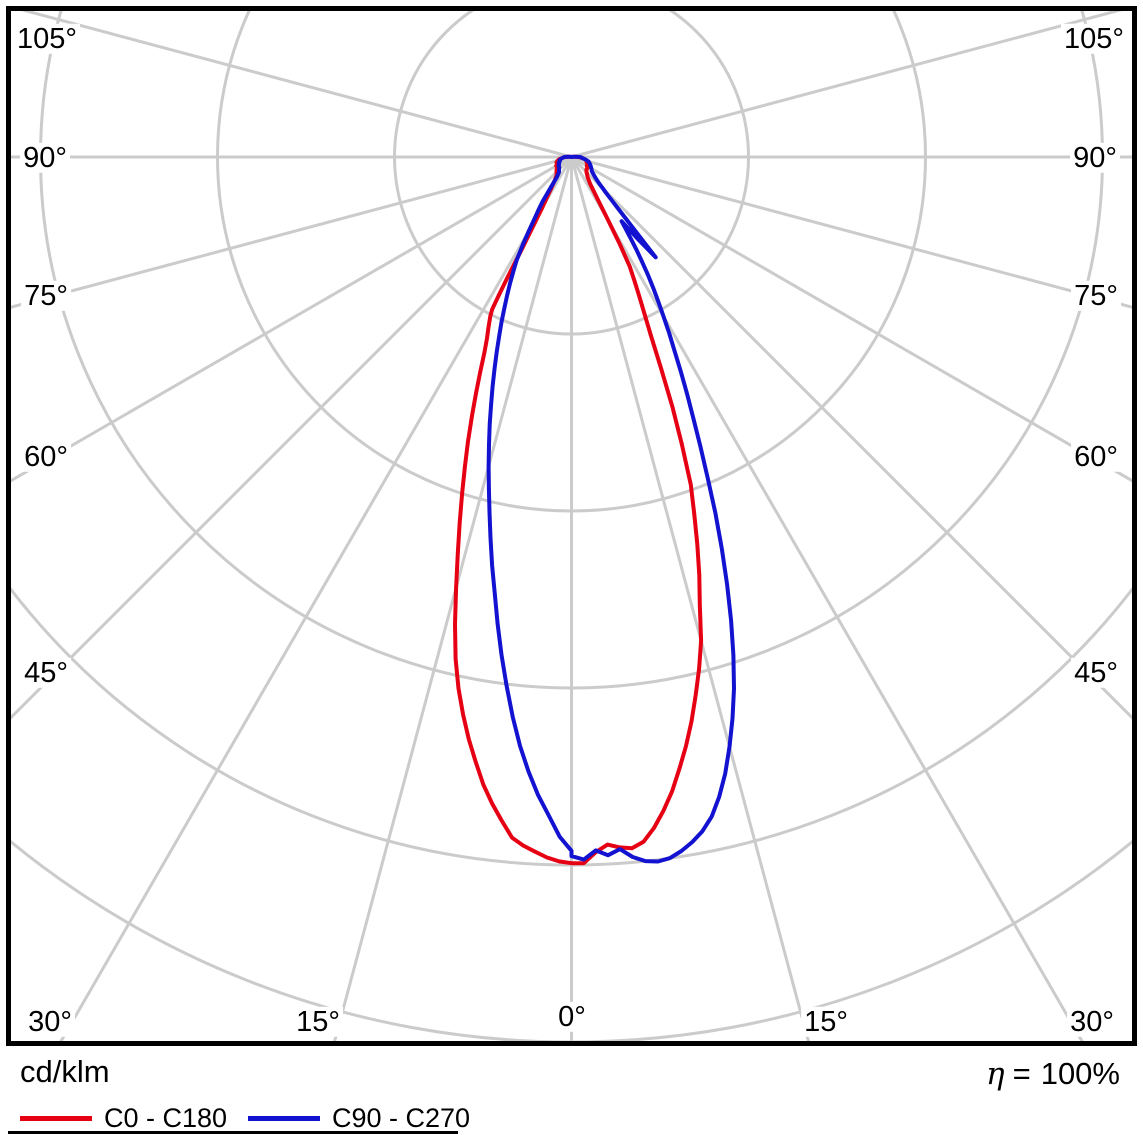 This screenshot has height=1143, width=1143. What do you see at coordinates (284, 1118) in the screenshot?
I see `legend-line-c90-c270` at bounding box center [284, 1118].